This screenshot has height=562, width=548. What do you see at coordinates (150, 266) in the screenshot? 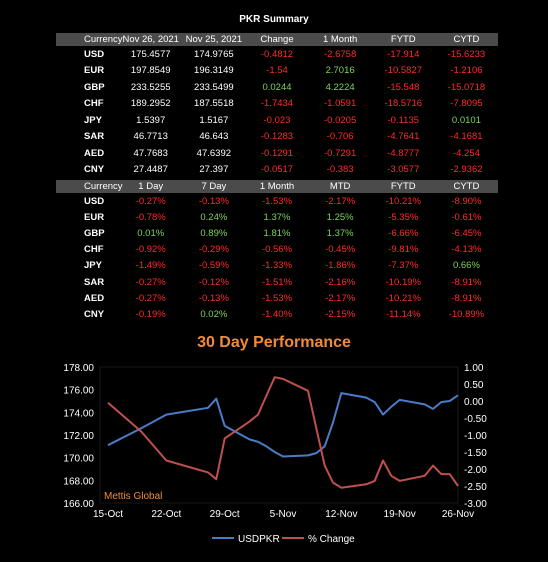
I see `table-cell: -1.49%` at bounding box center [150, 266].